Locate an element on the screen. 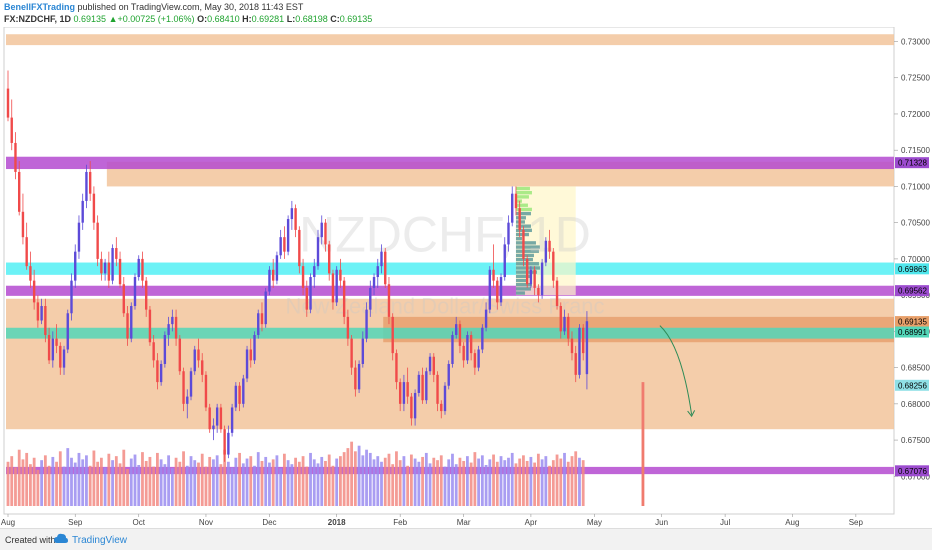  x-tick-label: 2018 is located at coordinates (337, 522).